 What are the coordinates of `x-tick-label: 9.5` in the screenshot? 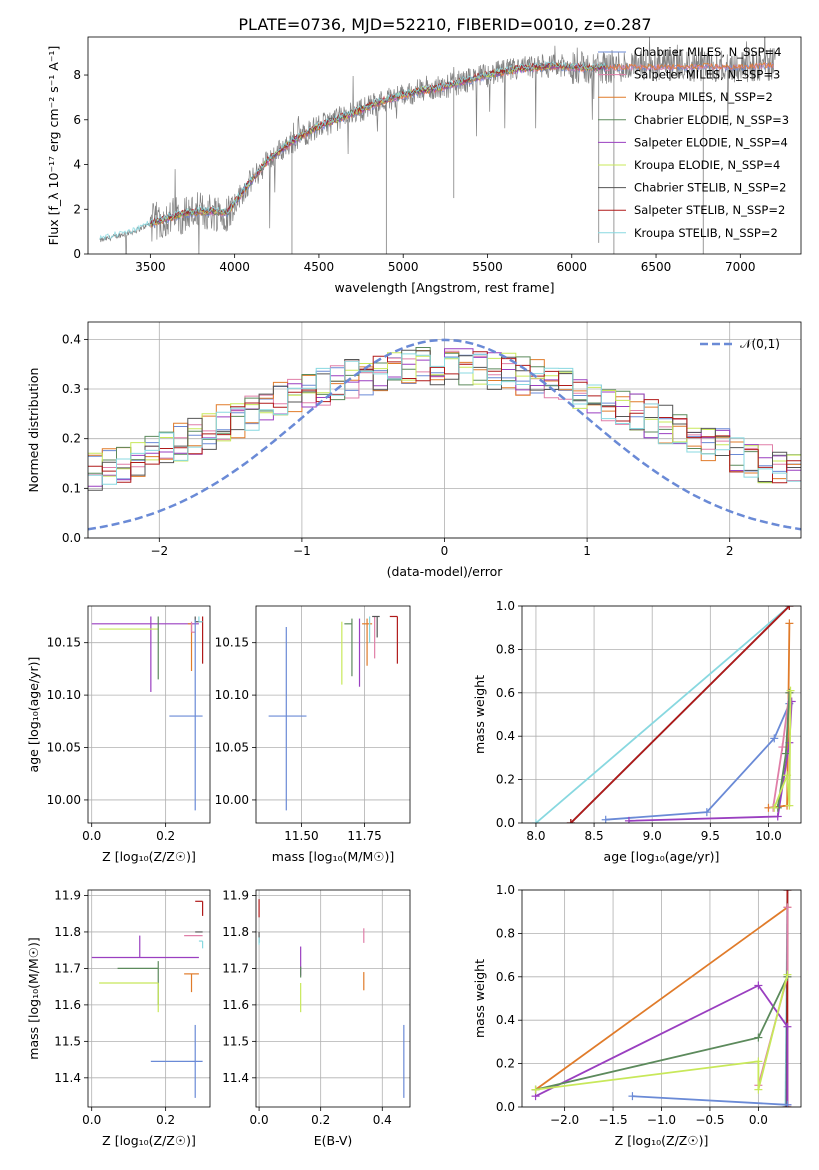 It's located at (710, 836).